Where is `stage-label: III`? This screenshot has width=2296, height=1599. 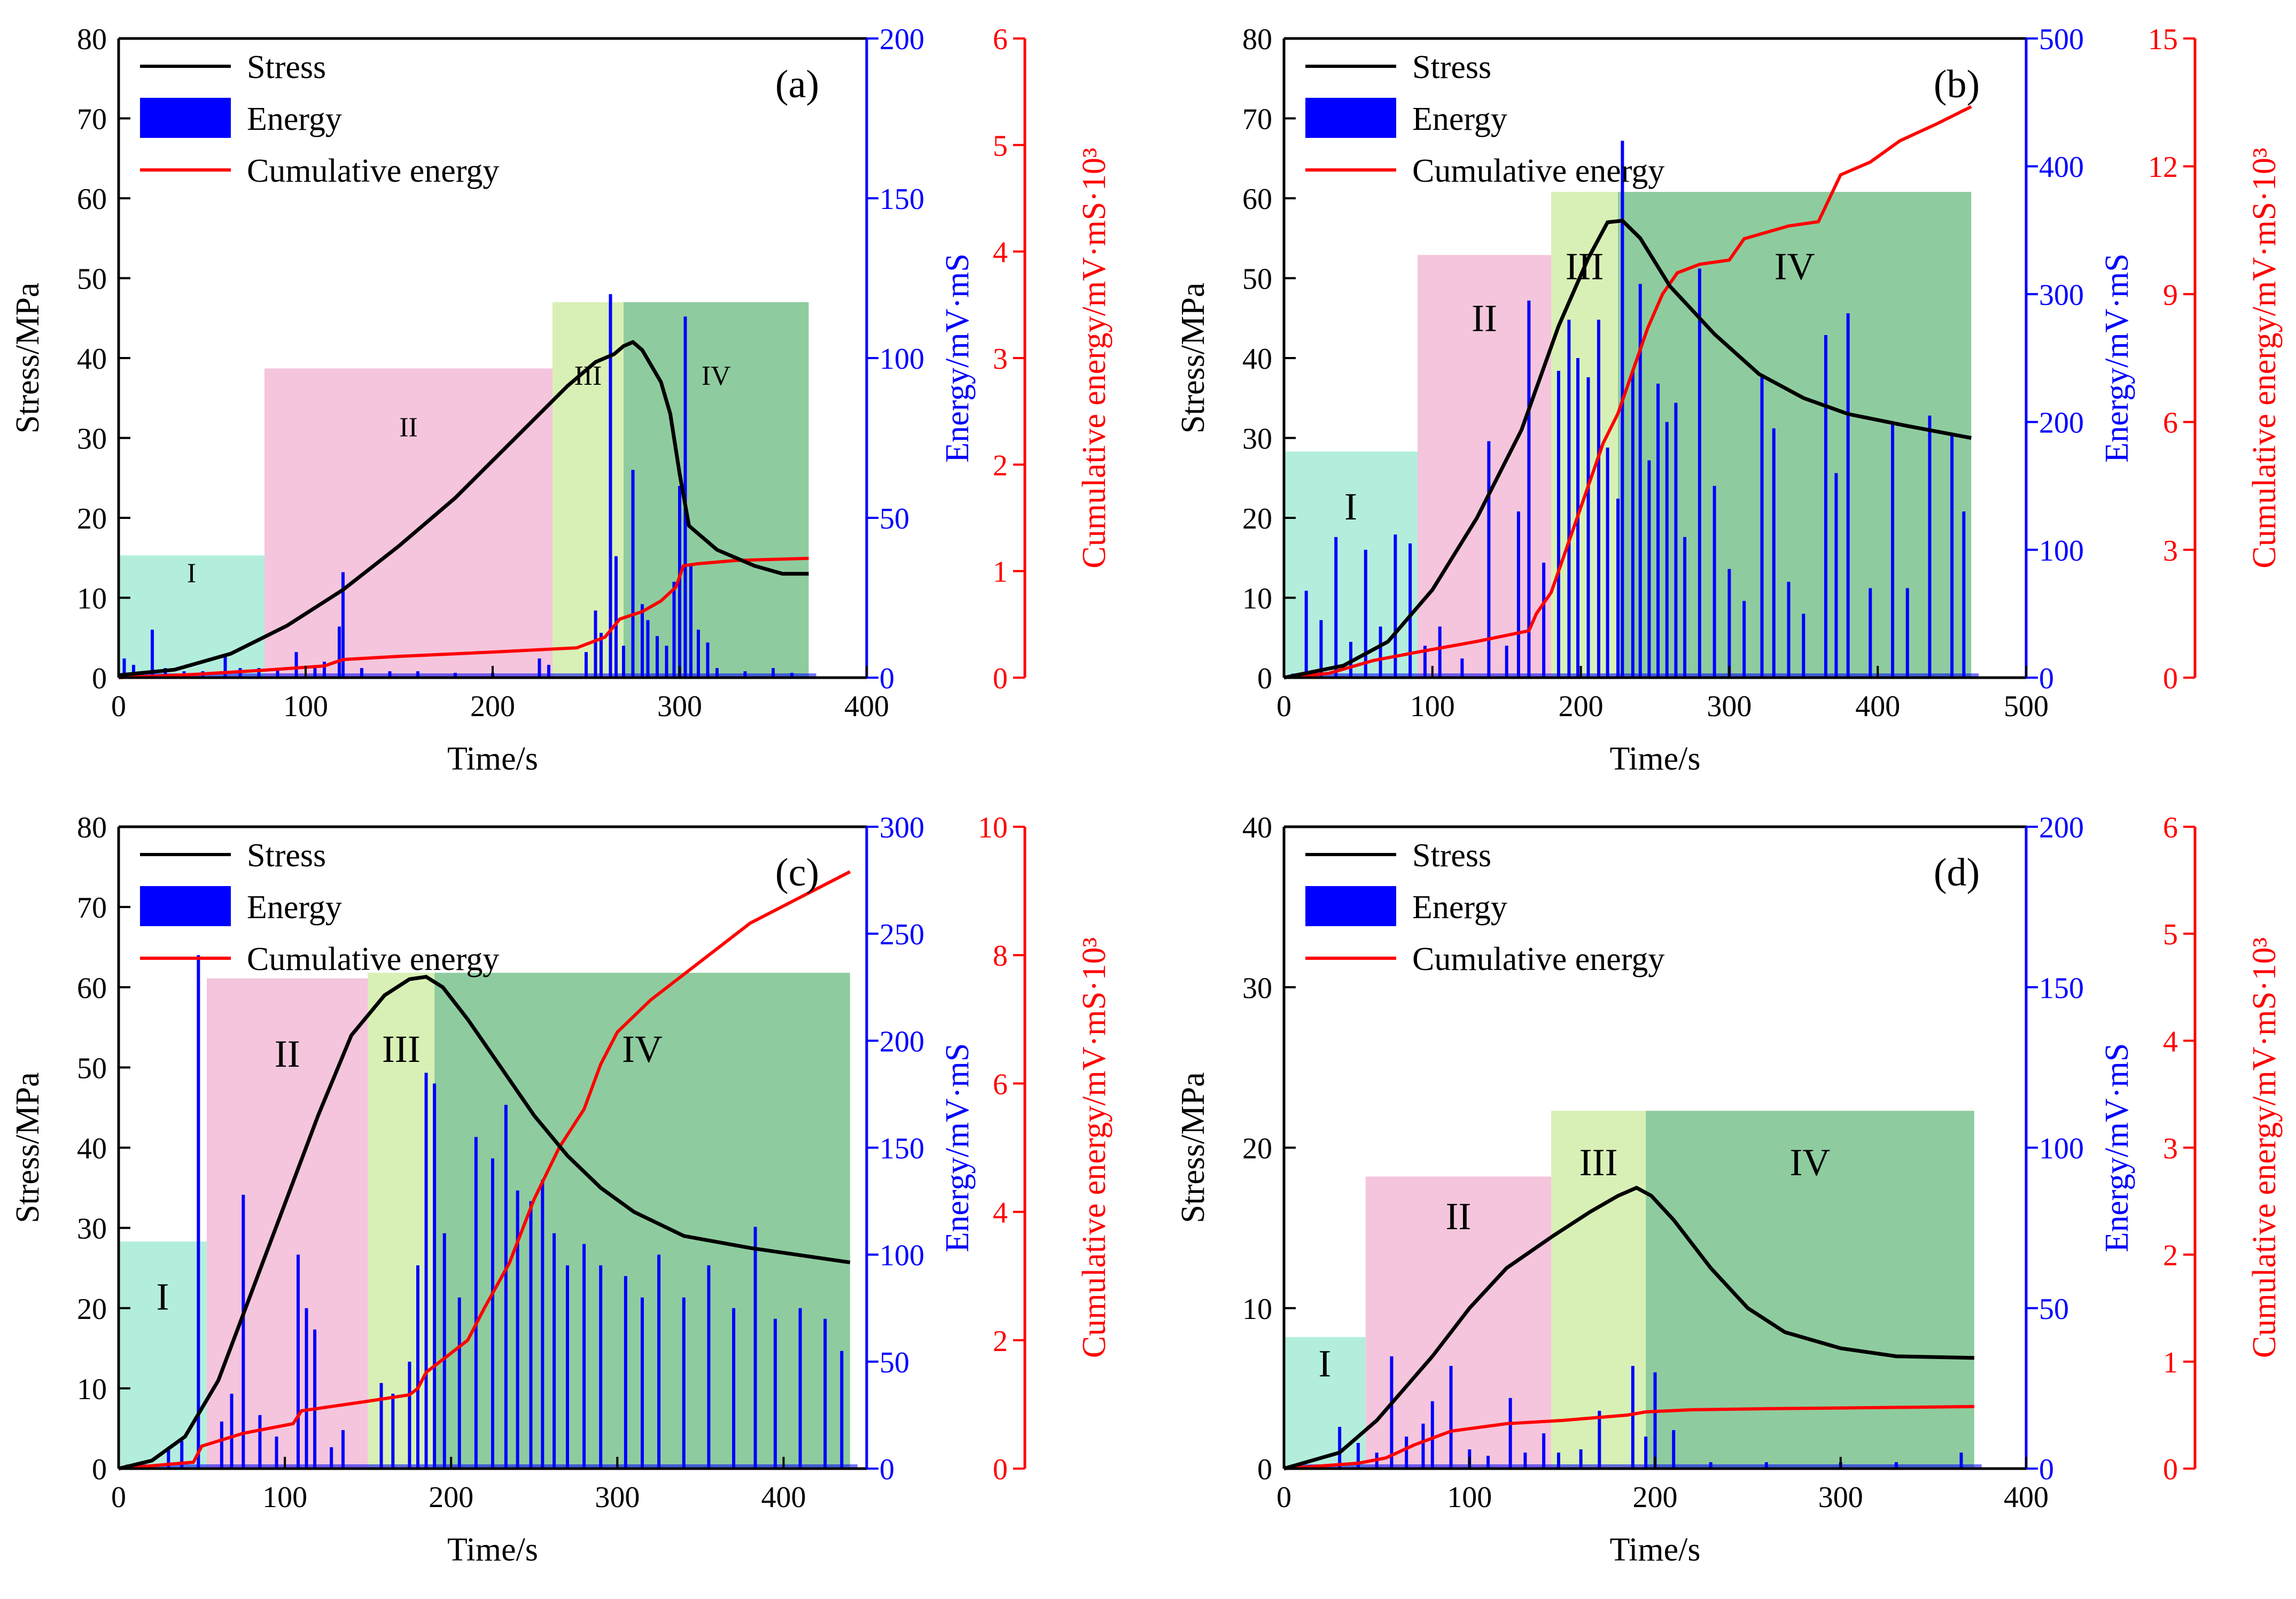
stage-label: III is located at coordinates (1599, 1162).